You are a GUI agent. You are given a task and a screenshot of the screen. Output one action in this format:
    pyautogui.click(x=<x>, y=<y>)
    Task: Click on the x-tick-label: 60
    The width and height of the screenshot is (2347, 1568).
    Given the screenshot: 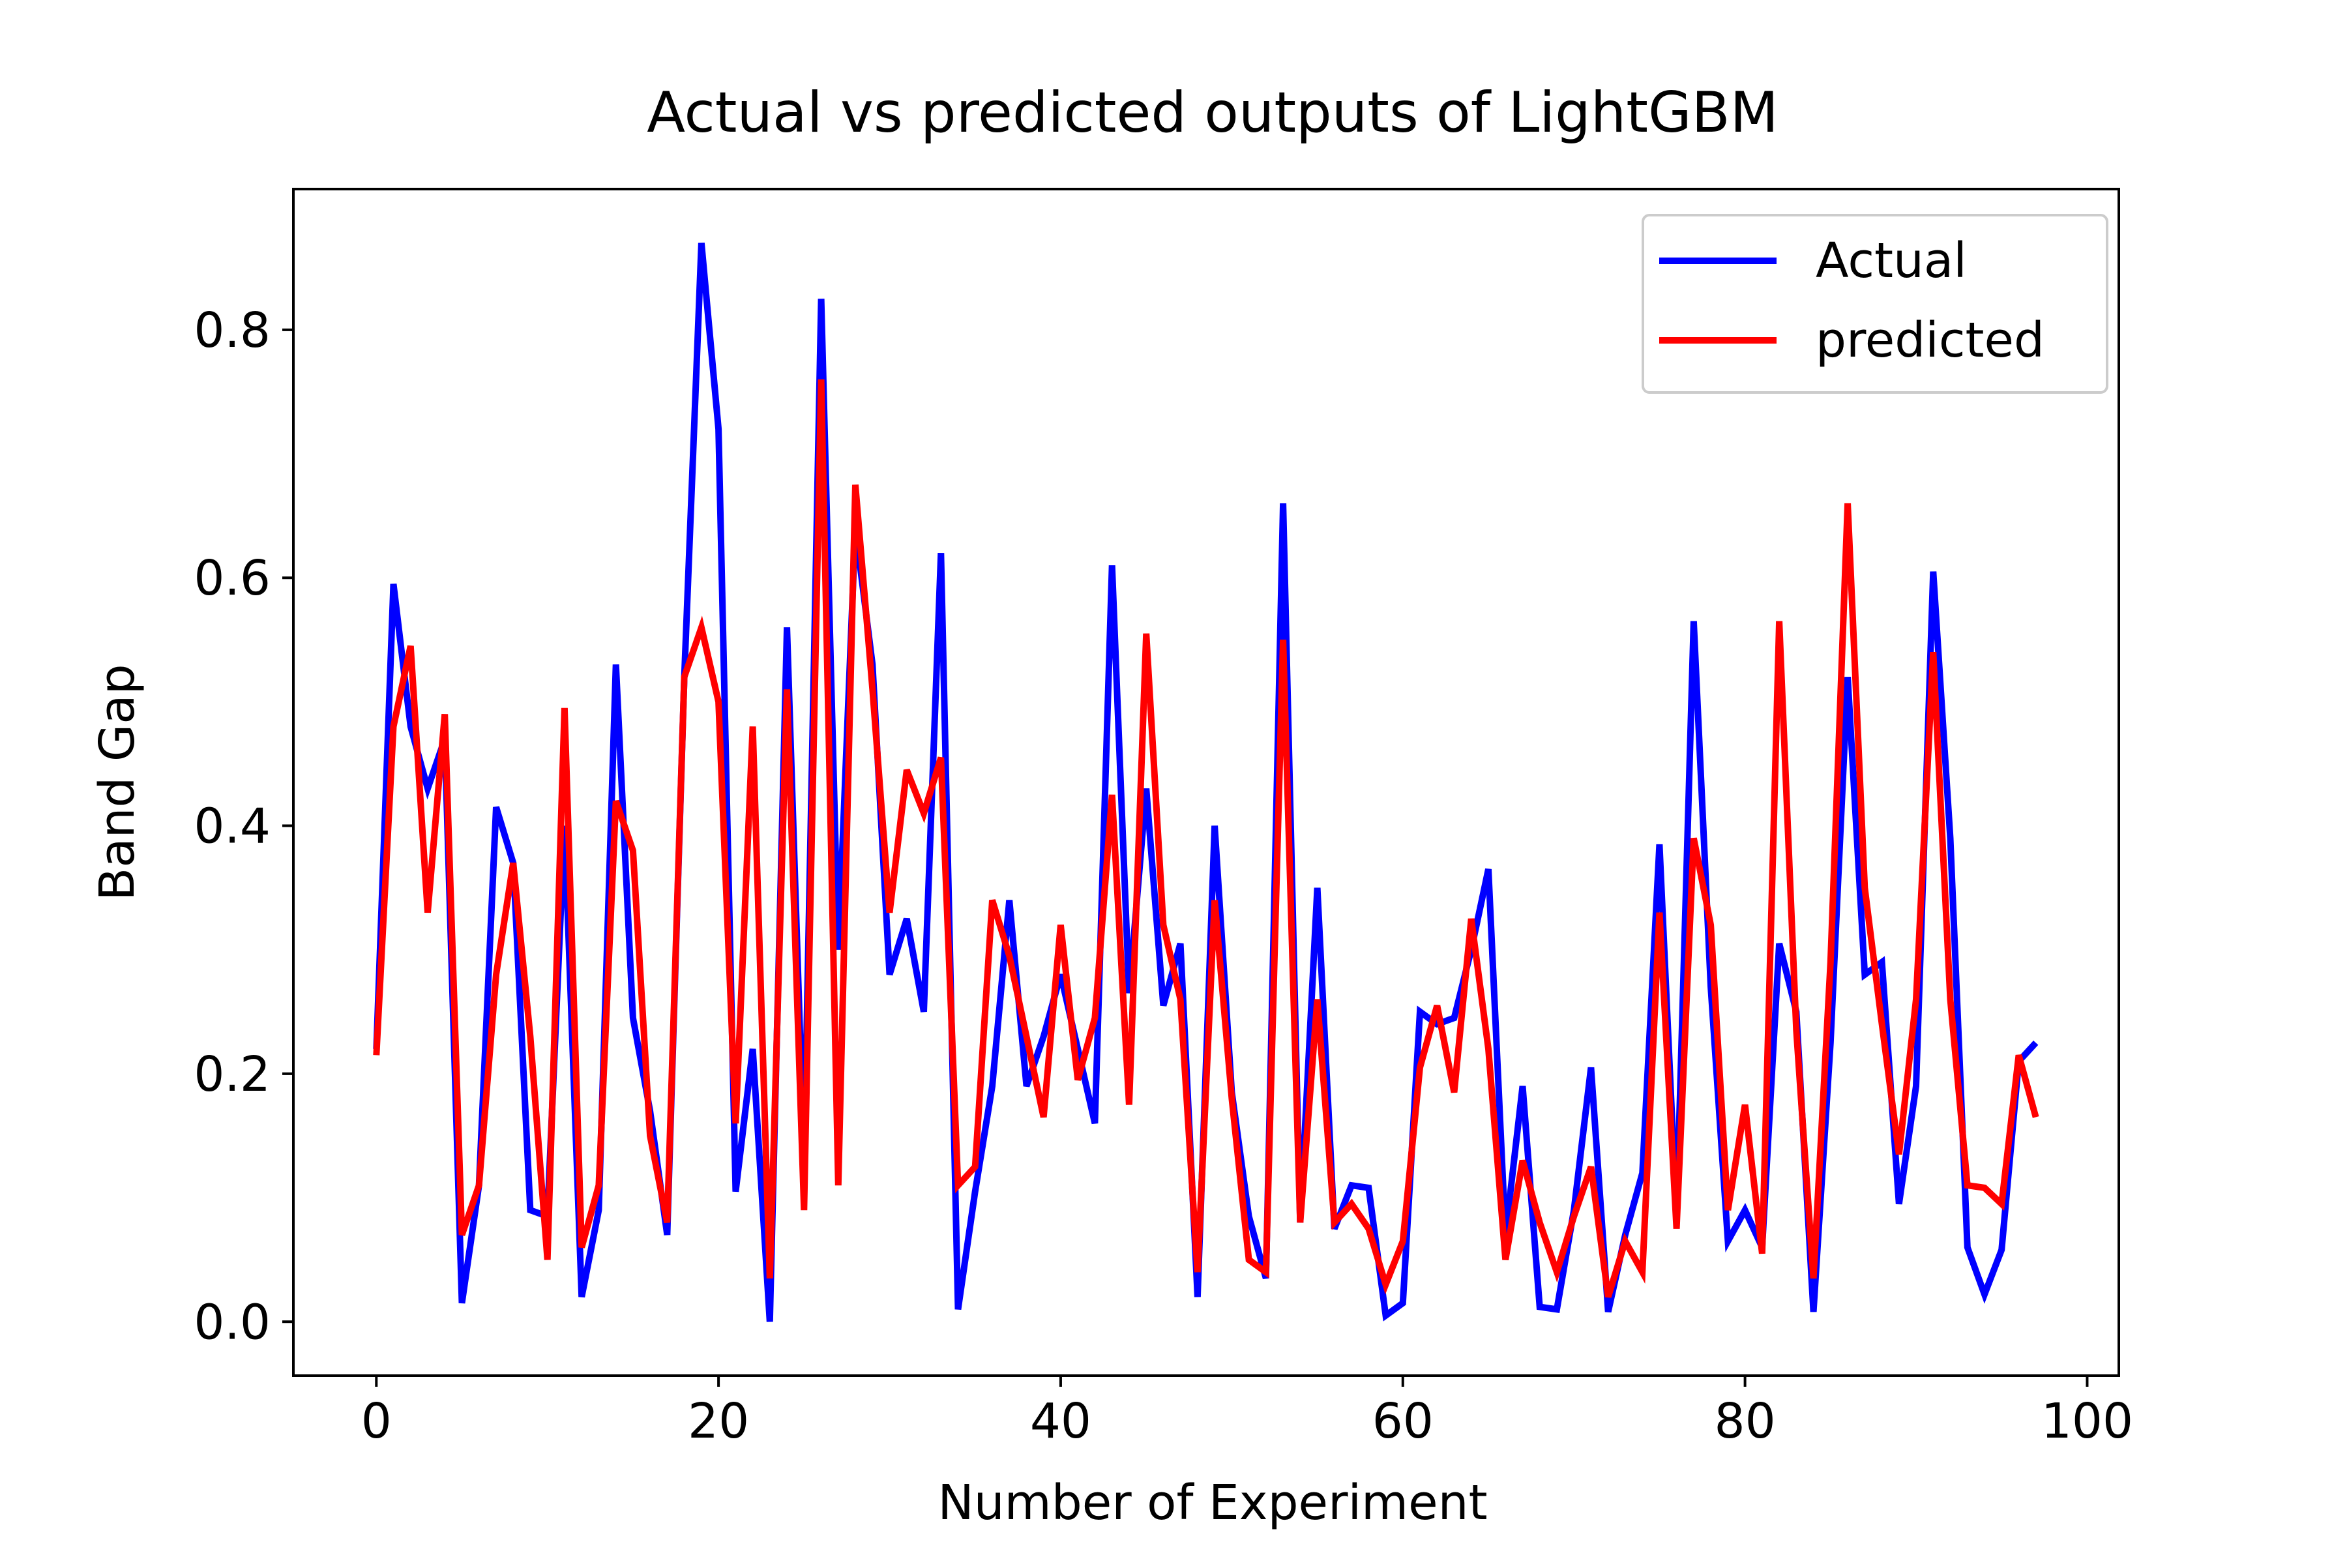 What is the action you would take?
    pyautogui.click(x=1403, y=1421)
    